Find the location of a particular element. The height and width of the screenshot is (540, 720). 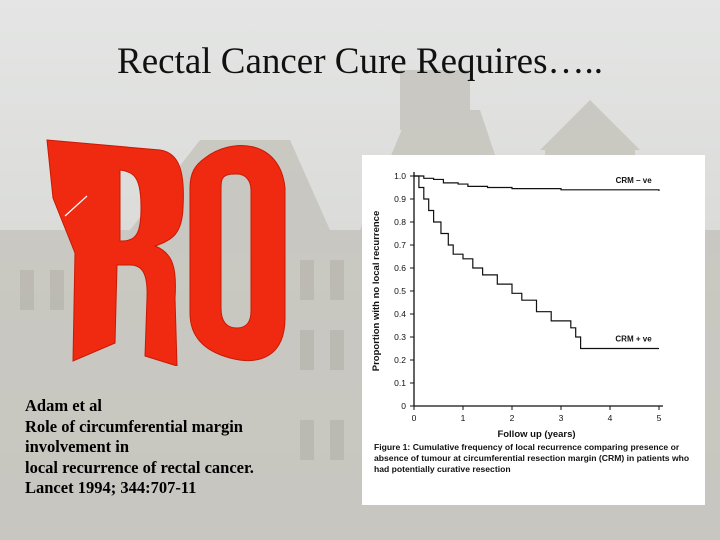

citation-line: Role of circumferential margin is located at coordinates (134, 426).